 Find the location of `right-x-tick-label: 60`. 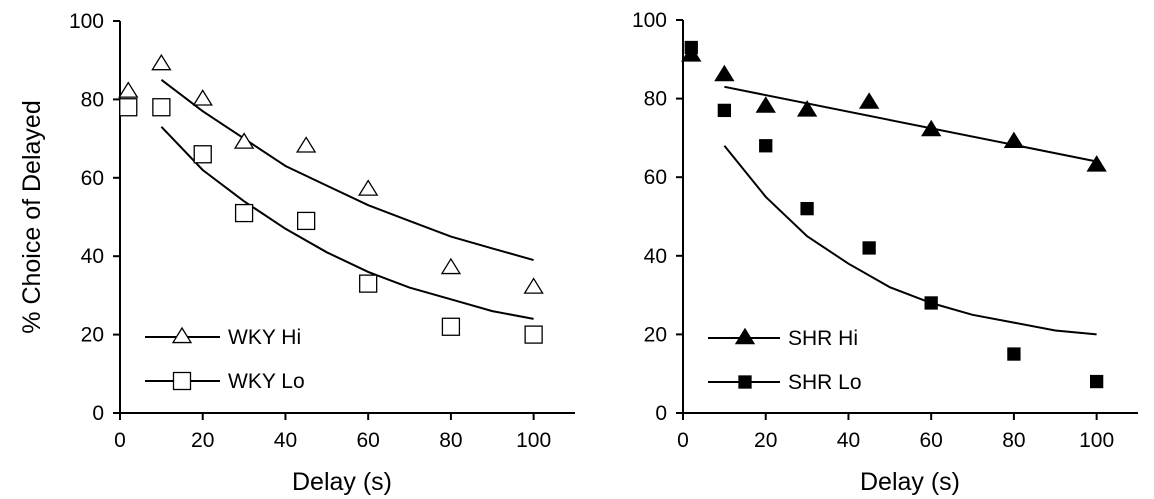

right-x-tick-label: 60 is located at coordinates (931, 440).